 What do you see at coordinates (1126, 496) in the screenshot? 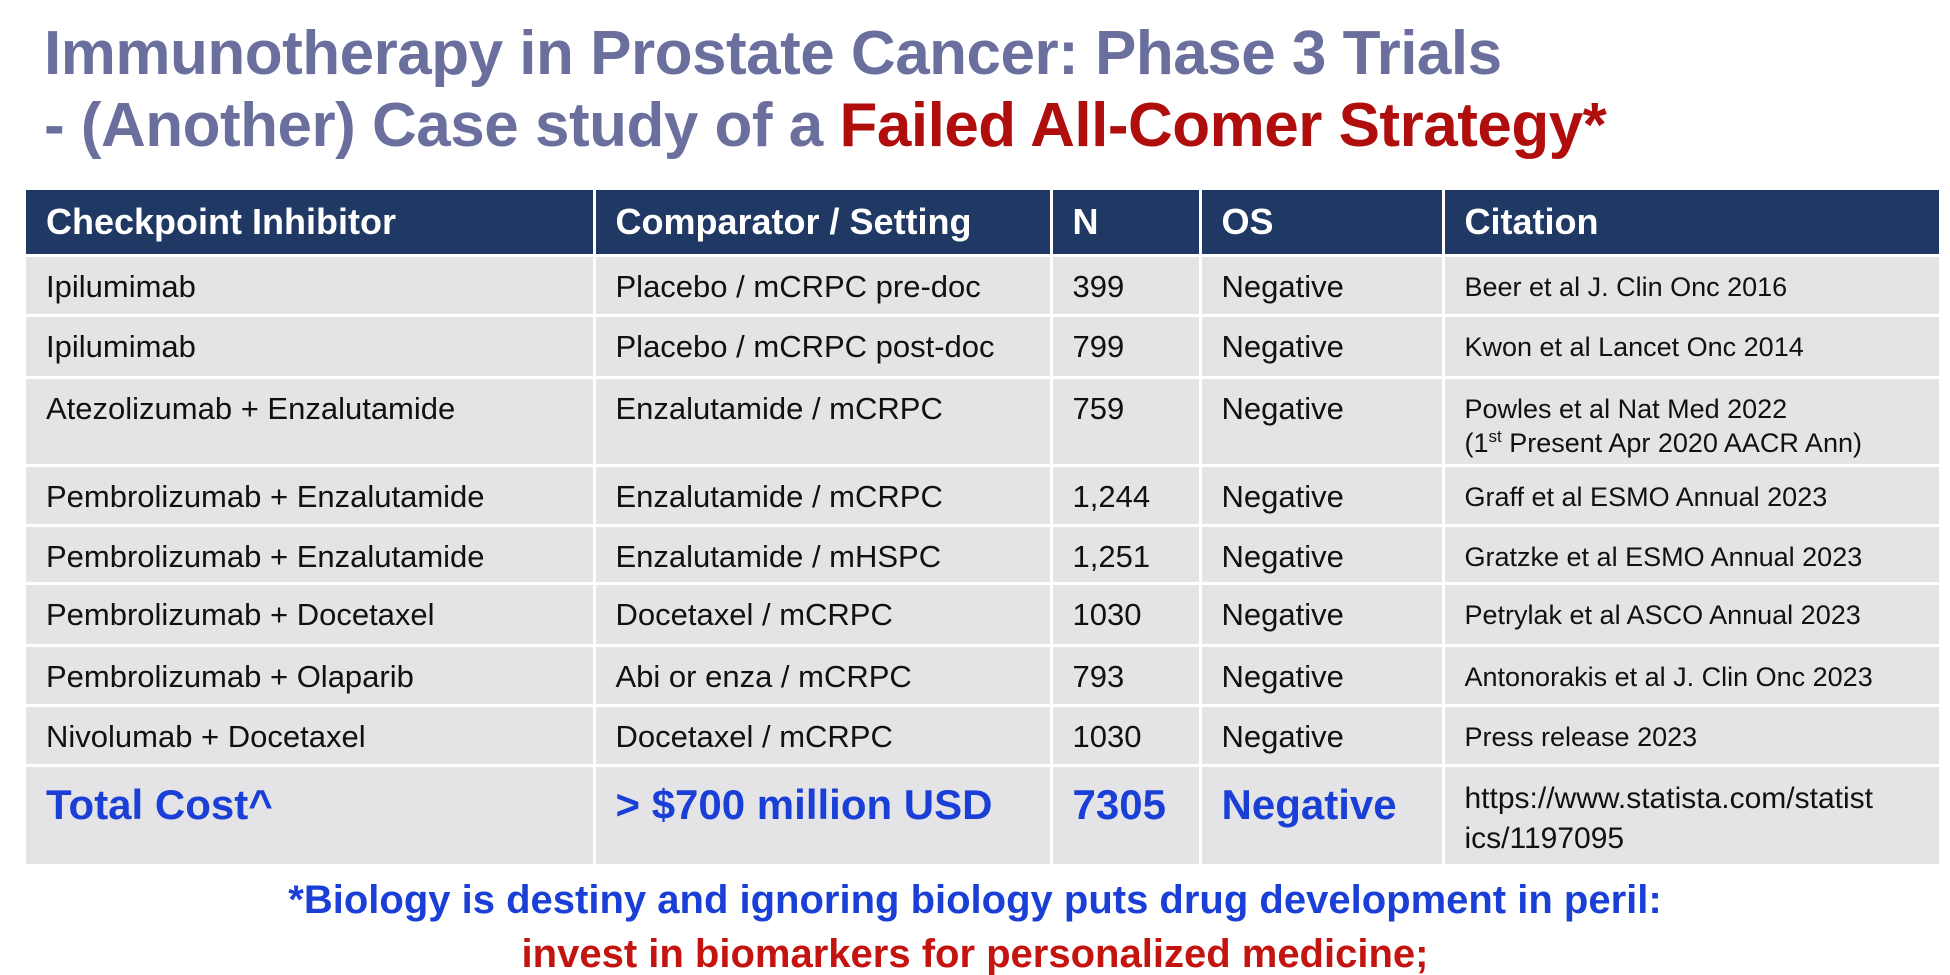
I see `cell-n: 1,244` at bounding box center [1126, 496].